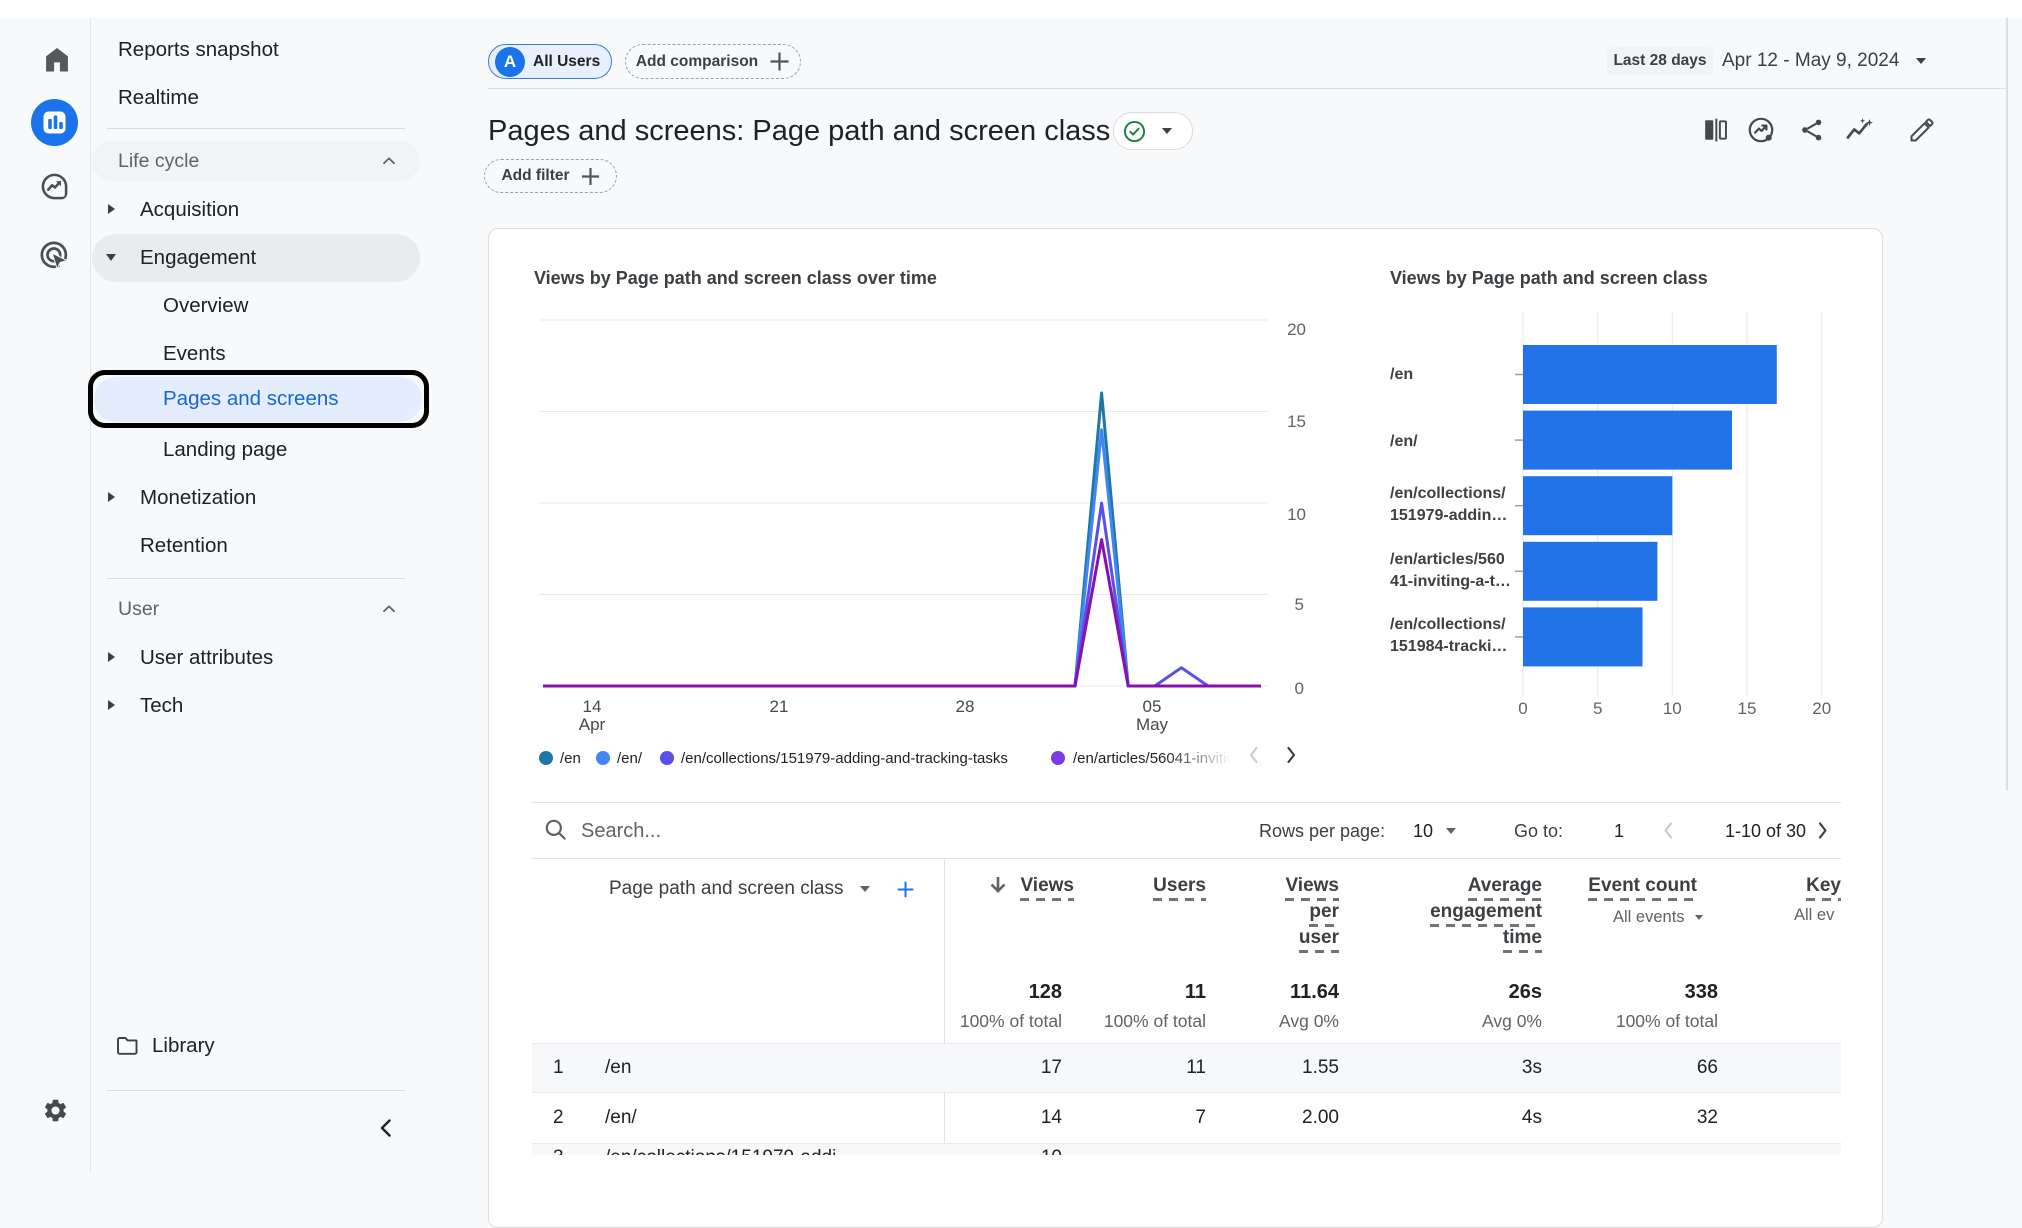 The width and height of the screenshot is (2022, 1228). I want to click on svg-text: 05, so click(1152, 706).